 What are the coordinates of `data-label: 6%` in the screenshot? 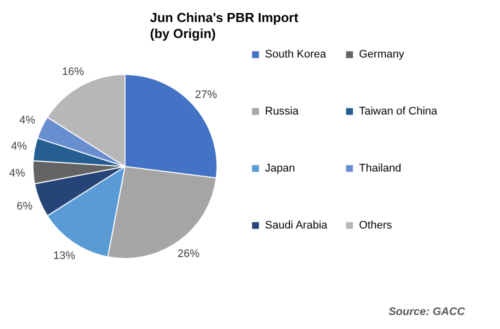 It's located at (24, 206).